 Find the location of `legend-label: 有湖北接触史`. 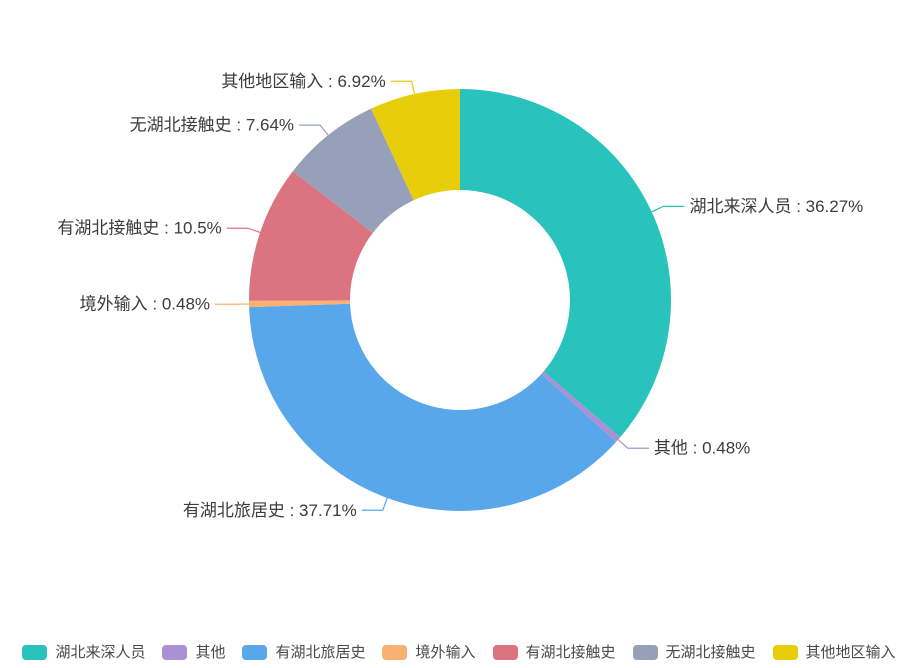

legend-label: 有湖北接触史 is located at coordinates (570, 652).